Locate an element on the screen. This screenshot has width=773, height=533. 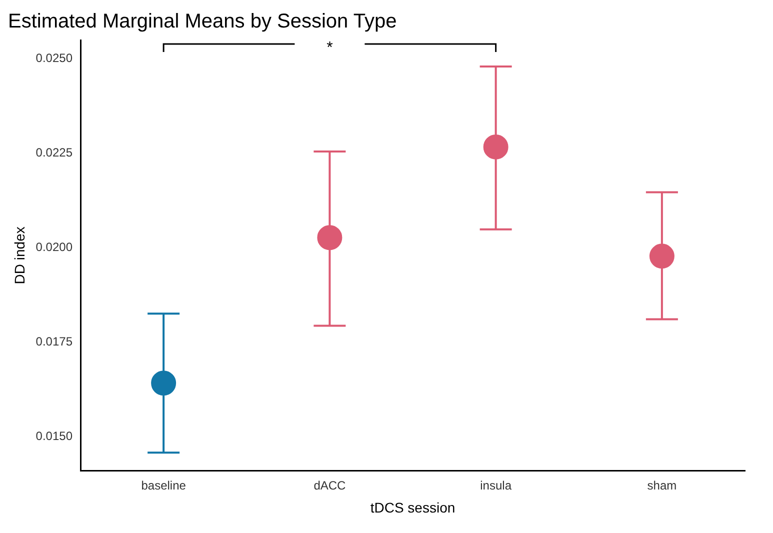
y-tick-label: 0.0250 is located at coordinates (54, 58).